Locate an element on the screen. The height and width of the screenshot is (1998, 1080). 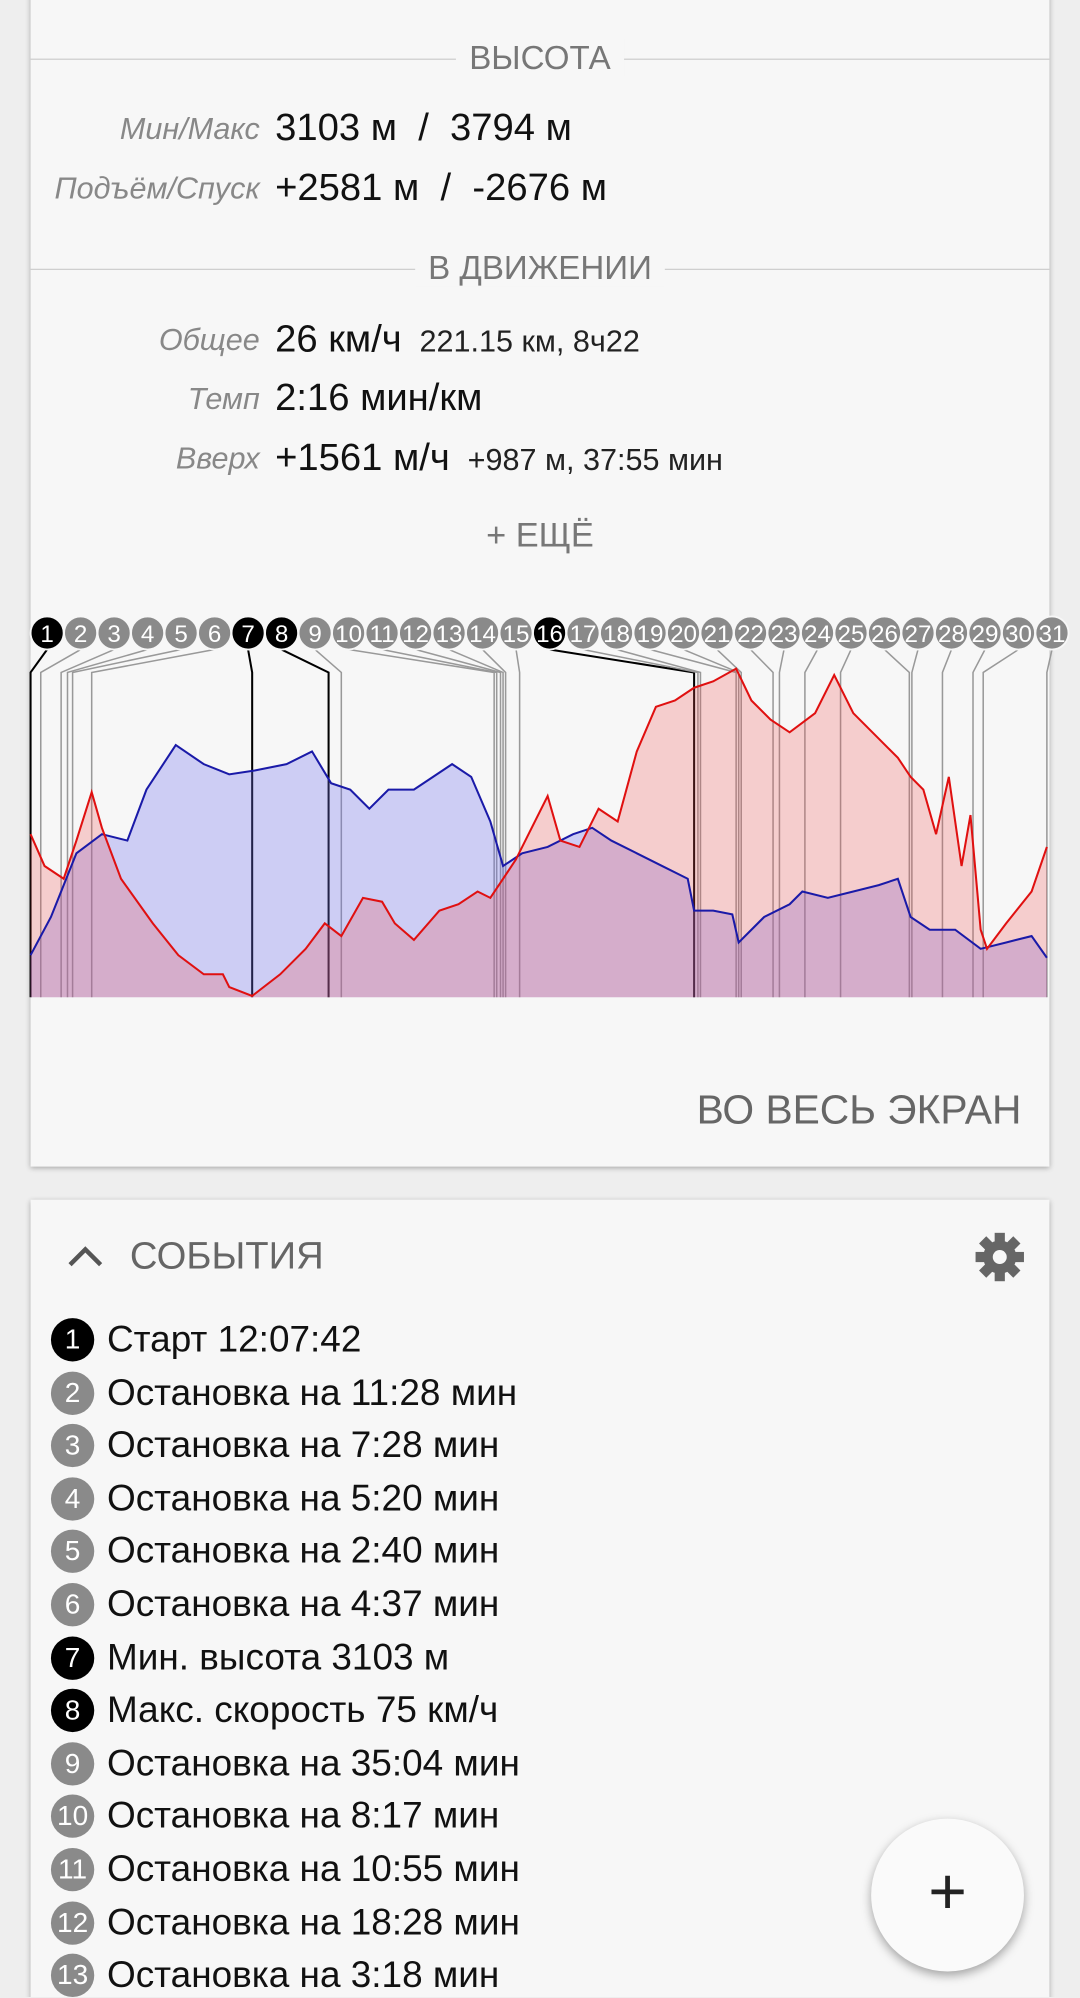
marker-label: 22 is located at coordinates (750, 634).